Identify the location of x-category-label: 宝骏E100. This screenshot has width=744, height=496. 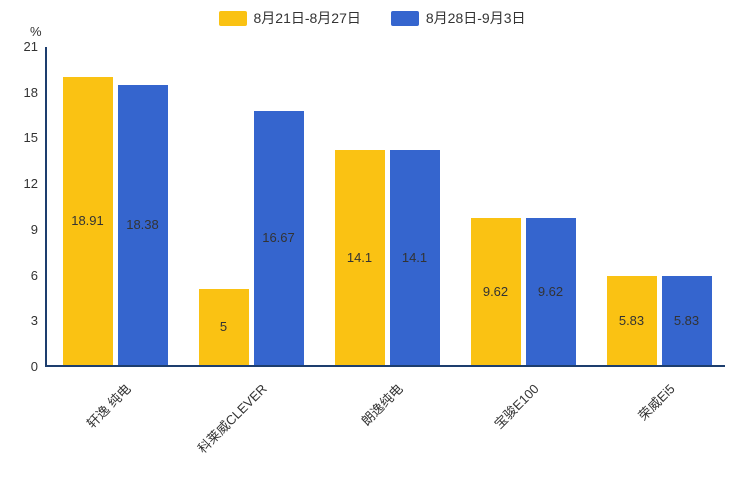
(516, 406).